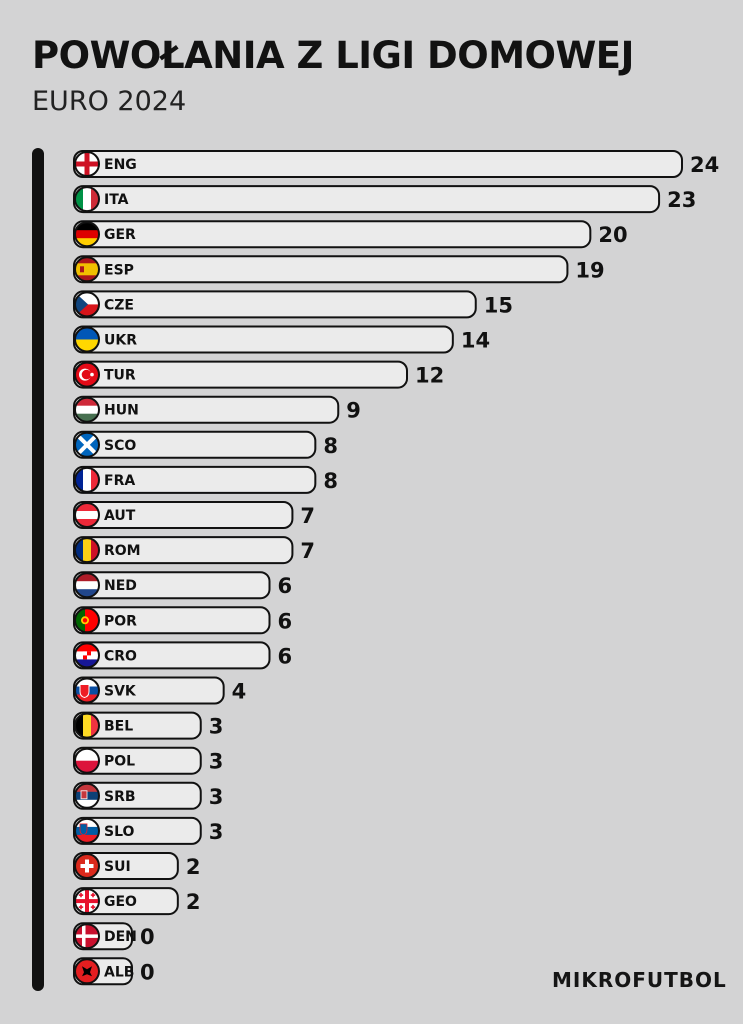  Describe the element at coordinates (117, 867) in the screenshot. I see `category-label: SUI` at that location.